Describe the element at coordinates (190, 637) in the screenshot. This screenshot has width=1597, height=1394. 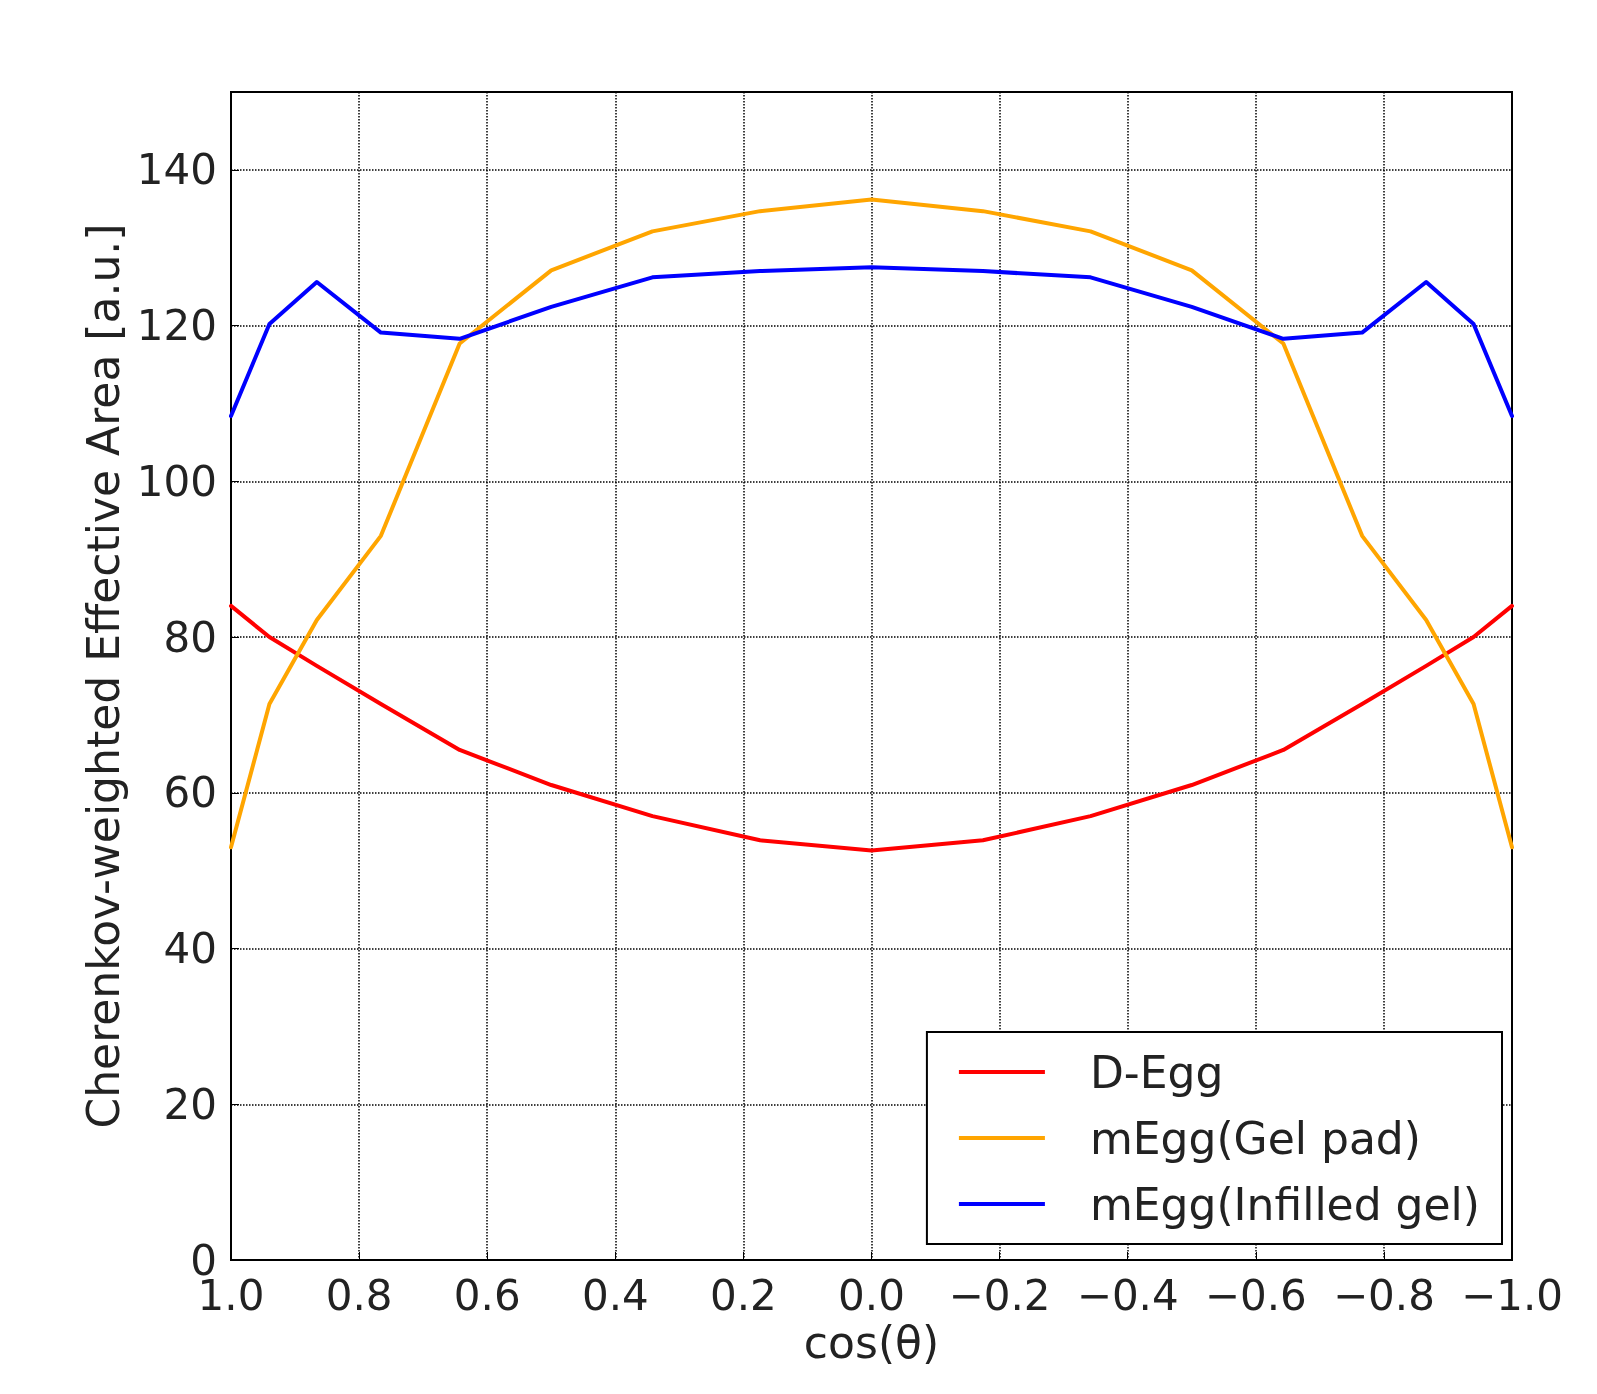
I see `y-tick-label: 80` at that location.